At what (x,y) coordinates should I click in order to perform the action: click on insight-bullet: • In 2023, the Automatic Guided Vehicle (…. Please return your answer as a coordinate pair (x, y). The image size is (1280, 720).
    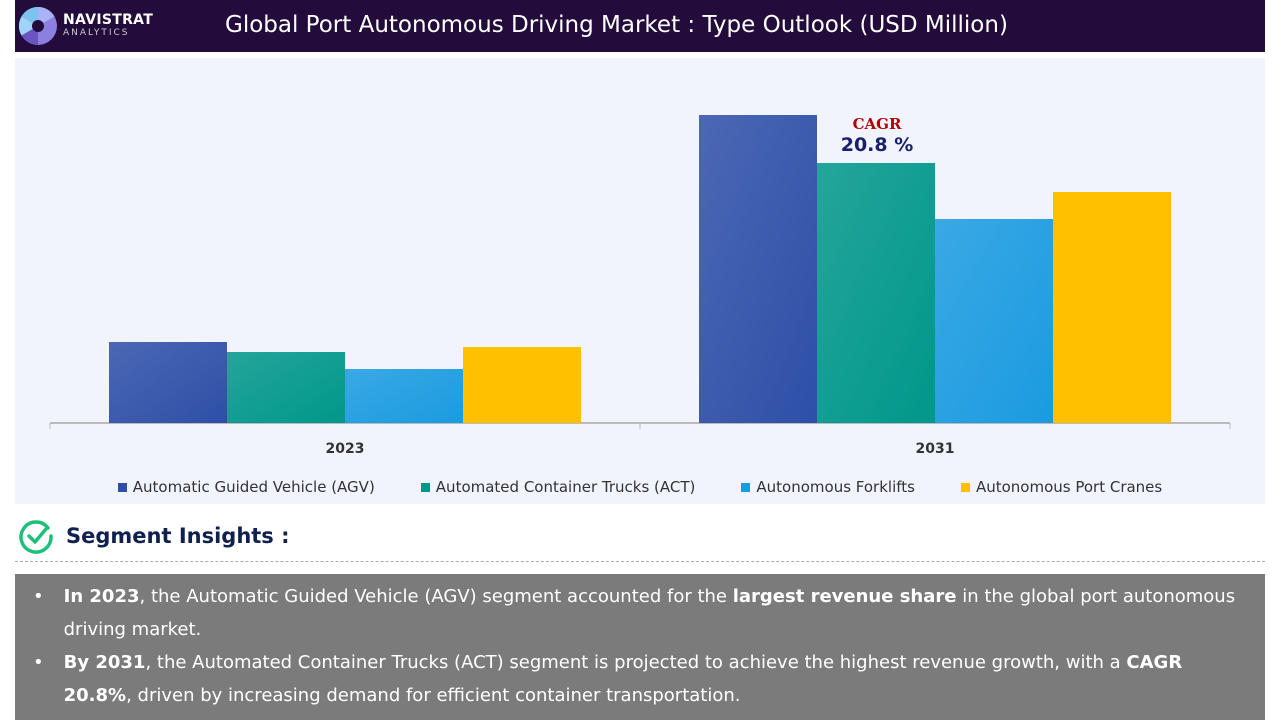
    Looking at the image, I should click on (639, 613).